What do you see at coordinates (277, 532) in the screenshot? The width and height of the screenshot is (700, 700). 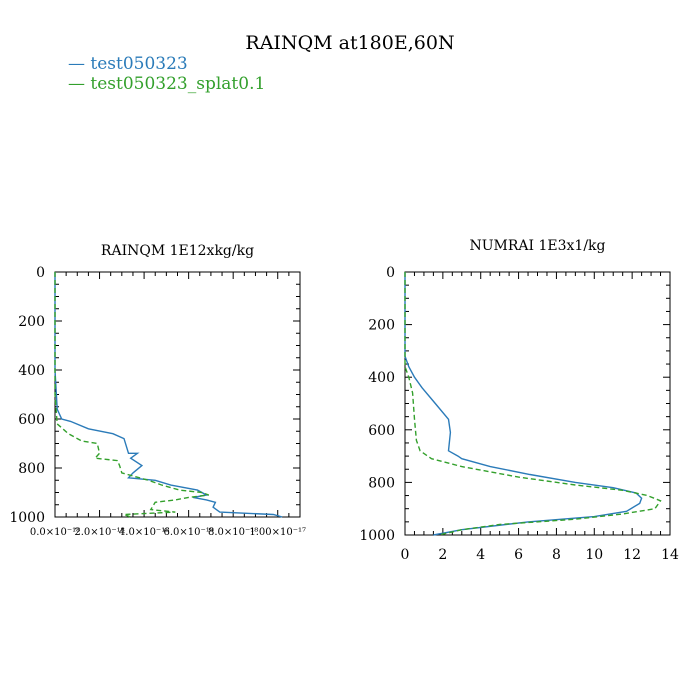 I see `x-tick-label: 1.00×10⁻¹⁷` at bounding box center [277, 532].